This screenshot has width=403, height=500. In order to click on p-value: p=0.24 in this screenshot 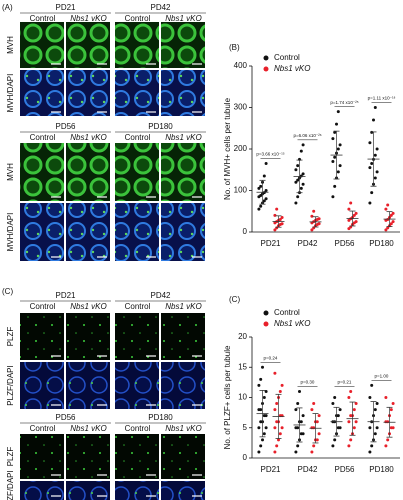, I will do `click(271, 357)`.